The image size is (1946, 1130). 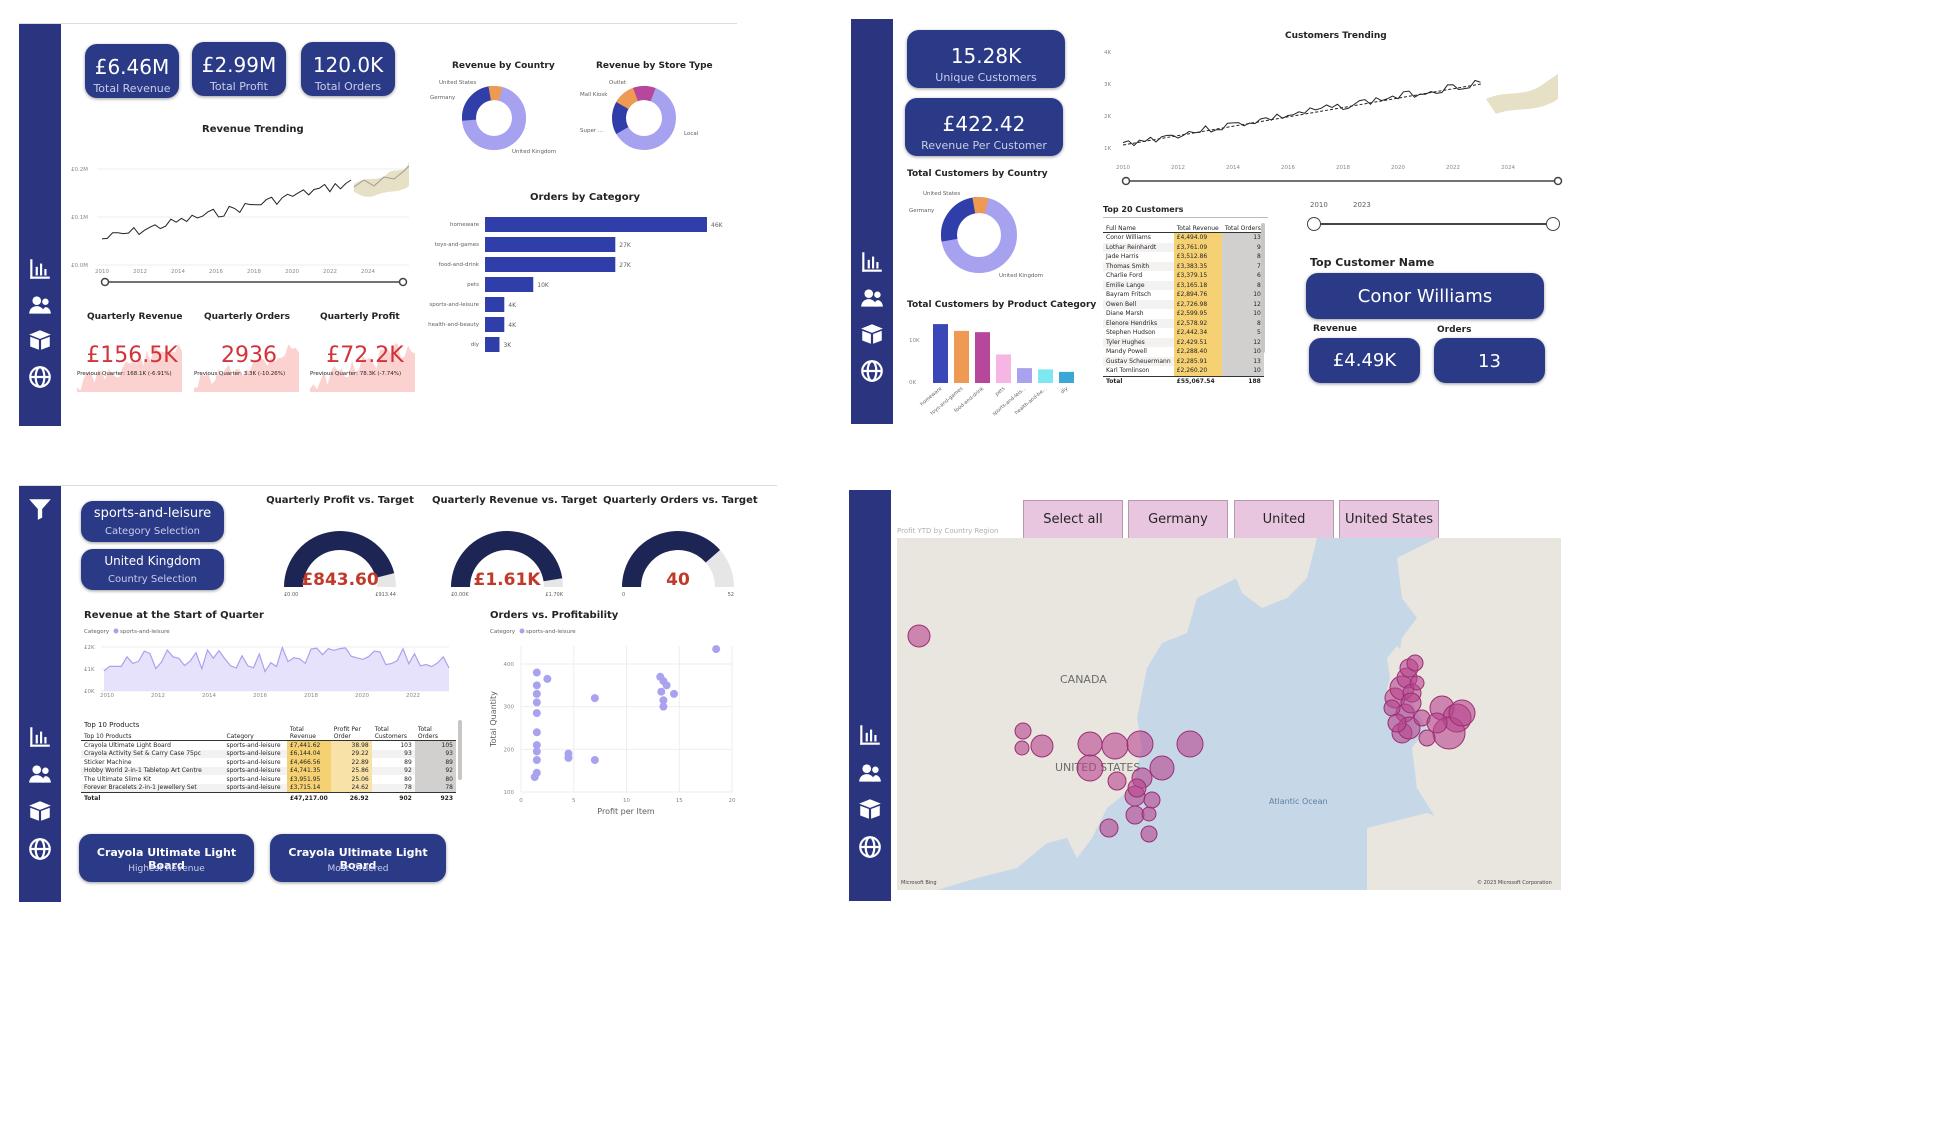 I want to click on column-header: Category, so click(x=255, y=729).